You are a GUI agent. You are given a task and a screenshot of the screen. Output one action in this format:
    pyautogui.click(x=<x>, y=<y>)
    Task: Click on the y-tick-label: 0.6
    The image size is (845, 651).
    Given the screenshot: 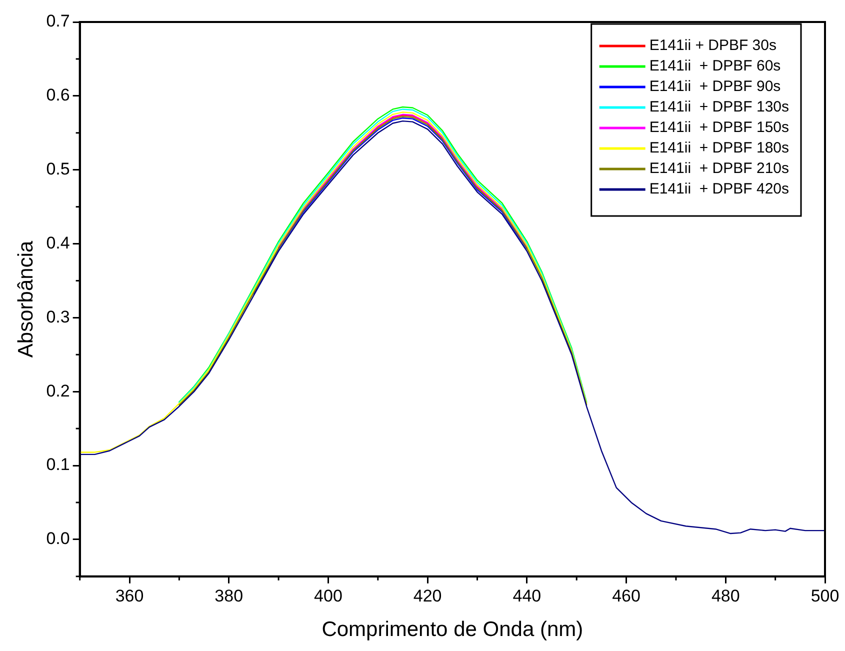 What is the action you would take?
    pyautogui.click(x=58, y=95)
    